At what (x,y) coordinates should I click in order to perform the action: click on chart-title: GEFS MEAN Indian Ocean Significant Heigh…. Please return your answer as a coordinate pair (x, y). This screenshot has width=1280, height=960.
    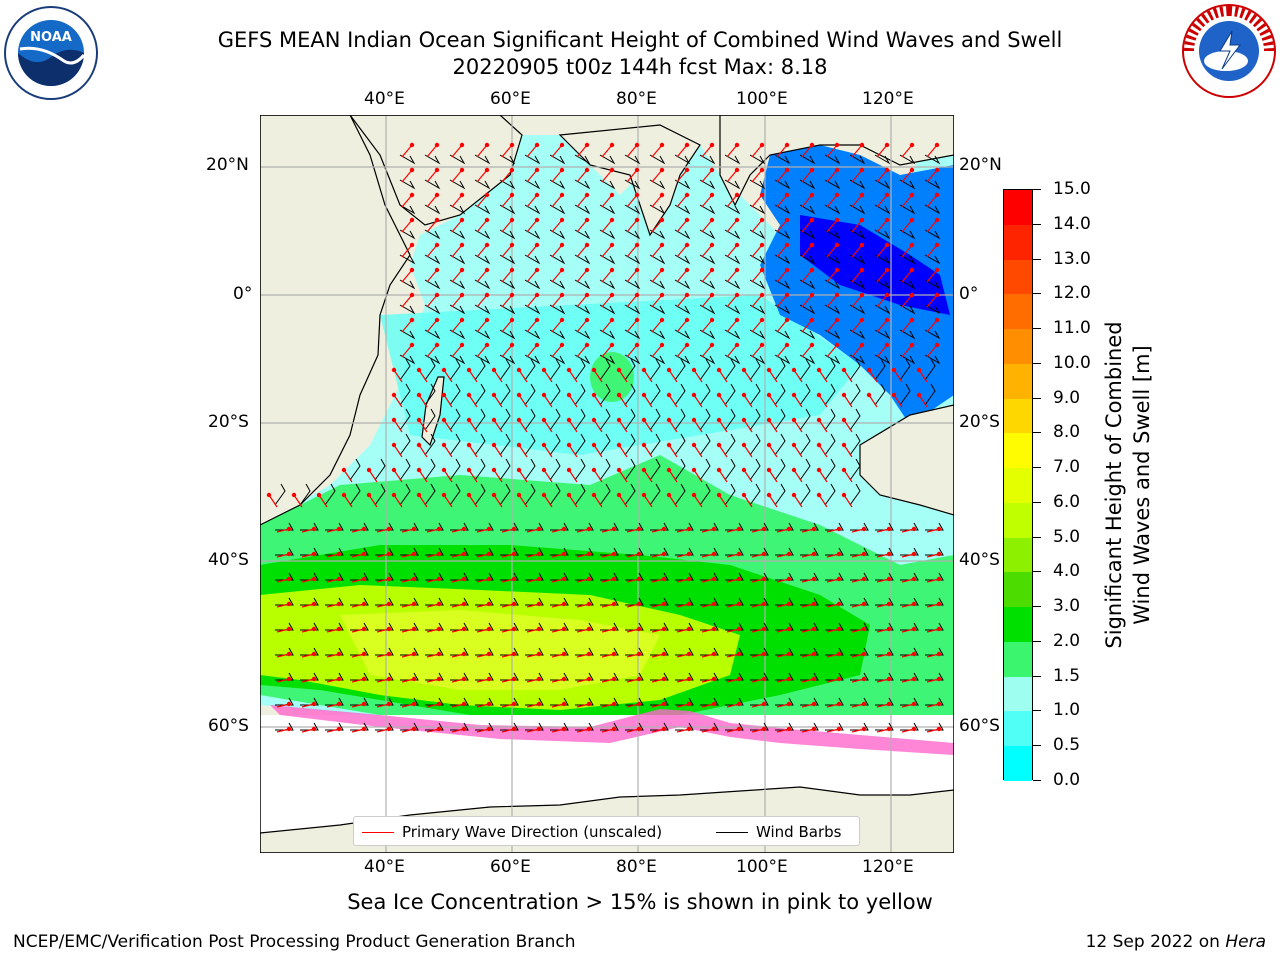
    Looking at the image, I should click on (640, 40).